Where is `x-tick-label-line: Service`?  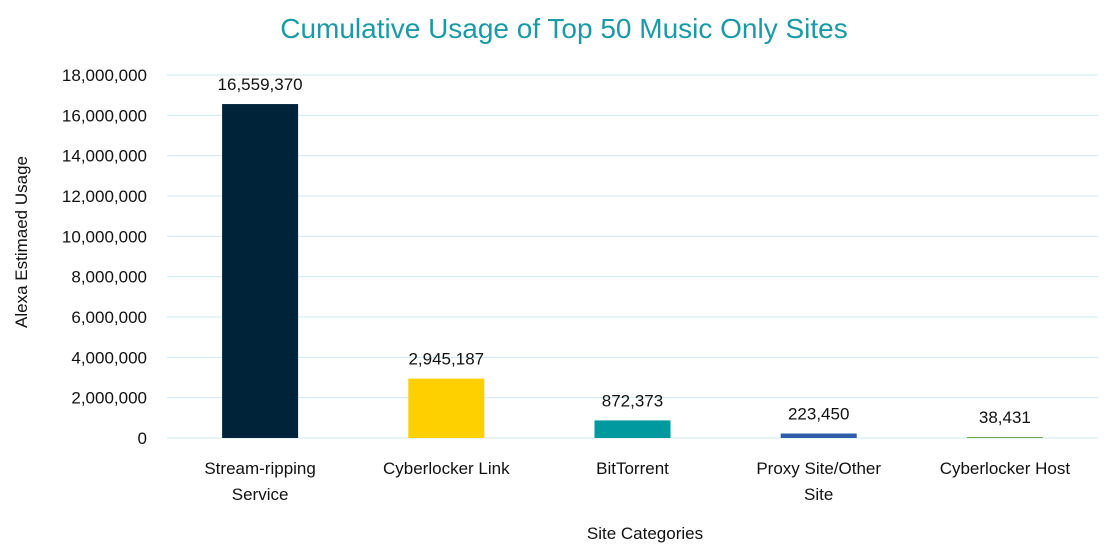 x-tick-label-line: Service is located at coordinates (260, 494).